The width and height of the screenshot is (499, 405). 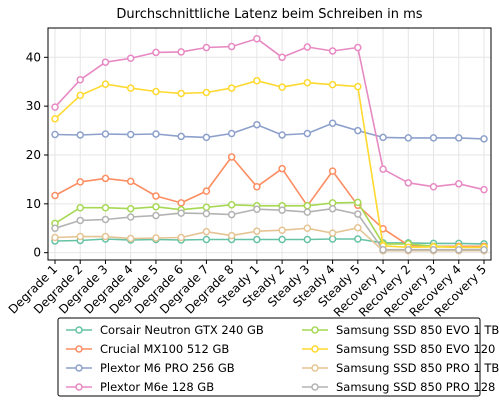 What do you see at coordinates (417, 349) in the screenshot?
I see `legend-label: Samsung SSD 850 EVO 120 GB` at bounding box center [417, 349].